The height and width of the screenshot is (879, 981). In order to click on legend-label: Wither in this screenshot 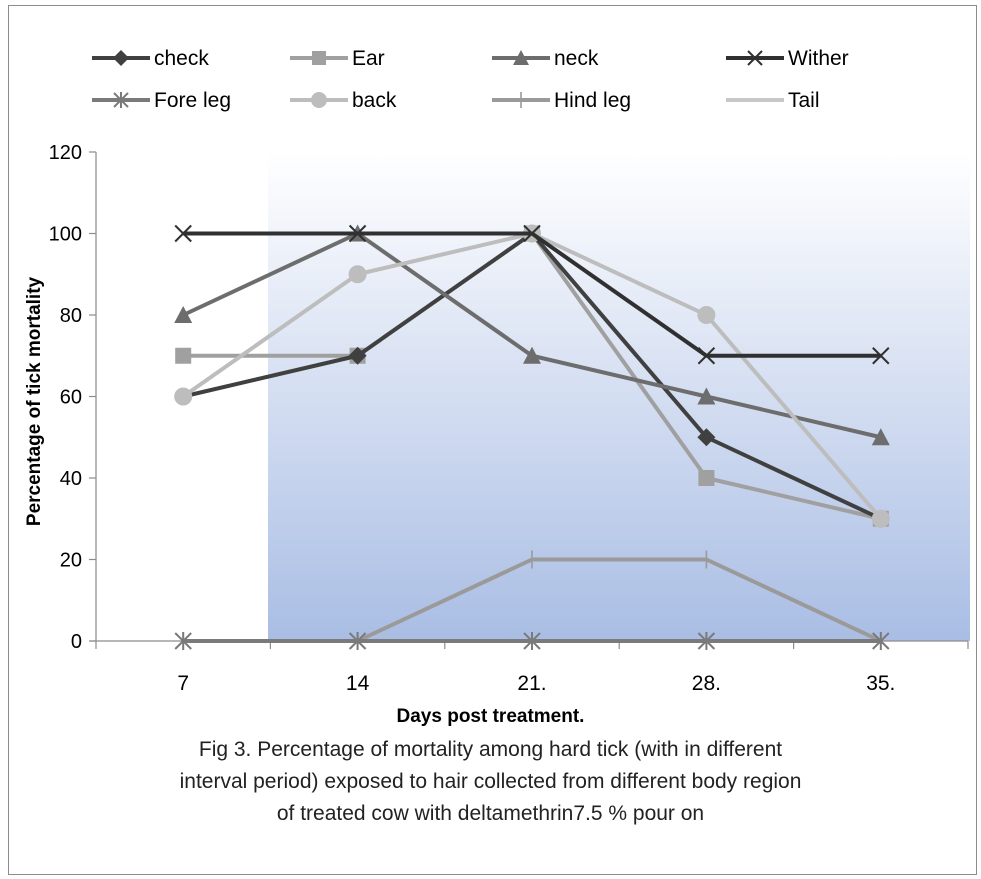, I will do `click(818, 58)`.